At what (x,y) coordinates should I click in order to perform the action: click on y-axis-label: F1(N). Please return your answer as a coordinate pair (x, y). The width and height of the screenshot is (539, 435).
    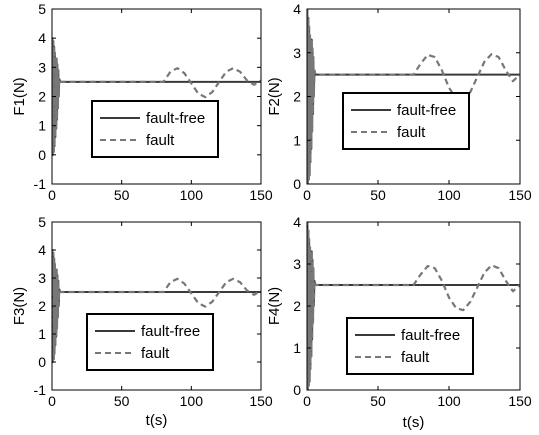
    Looking at the image, I should click on (19, 96).